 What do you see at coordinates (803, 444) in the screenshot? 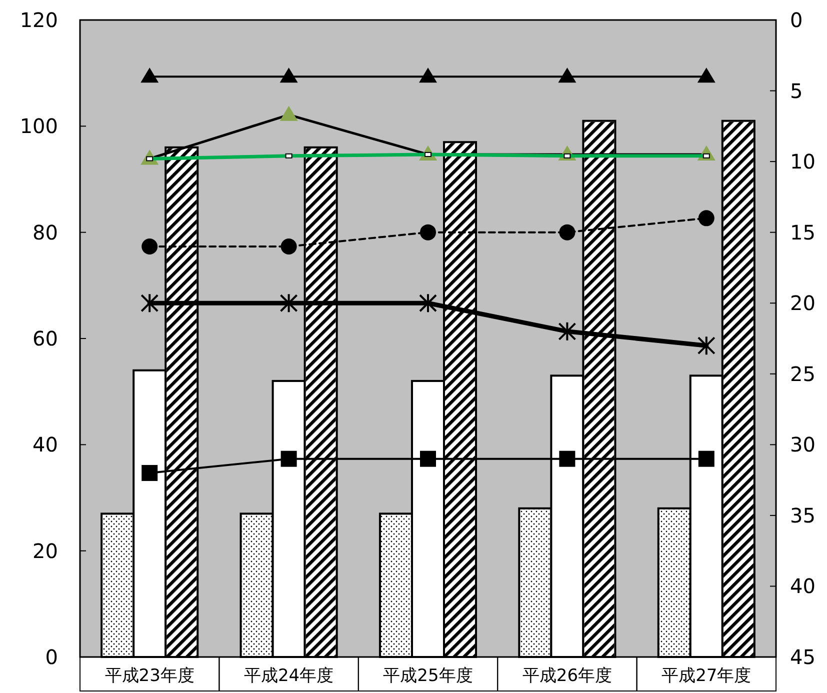
I see `y2-tick-label: 30` at bounding box center [803, 444].